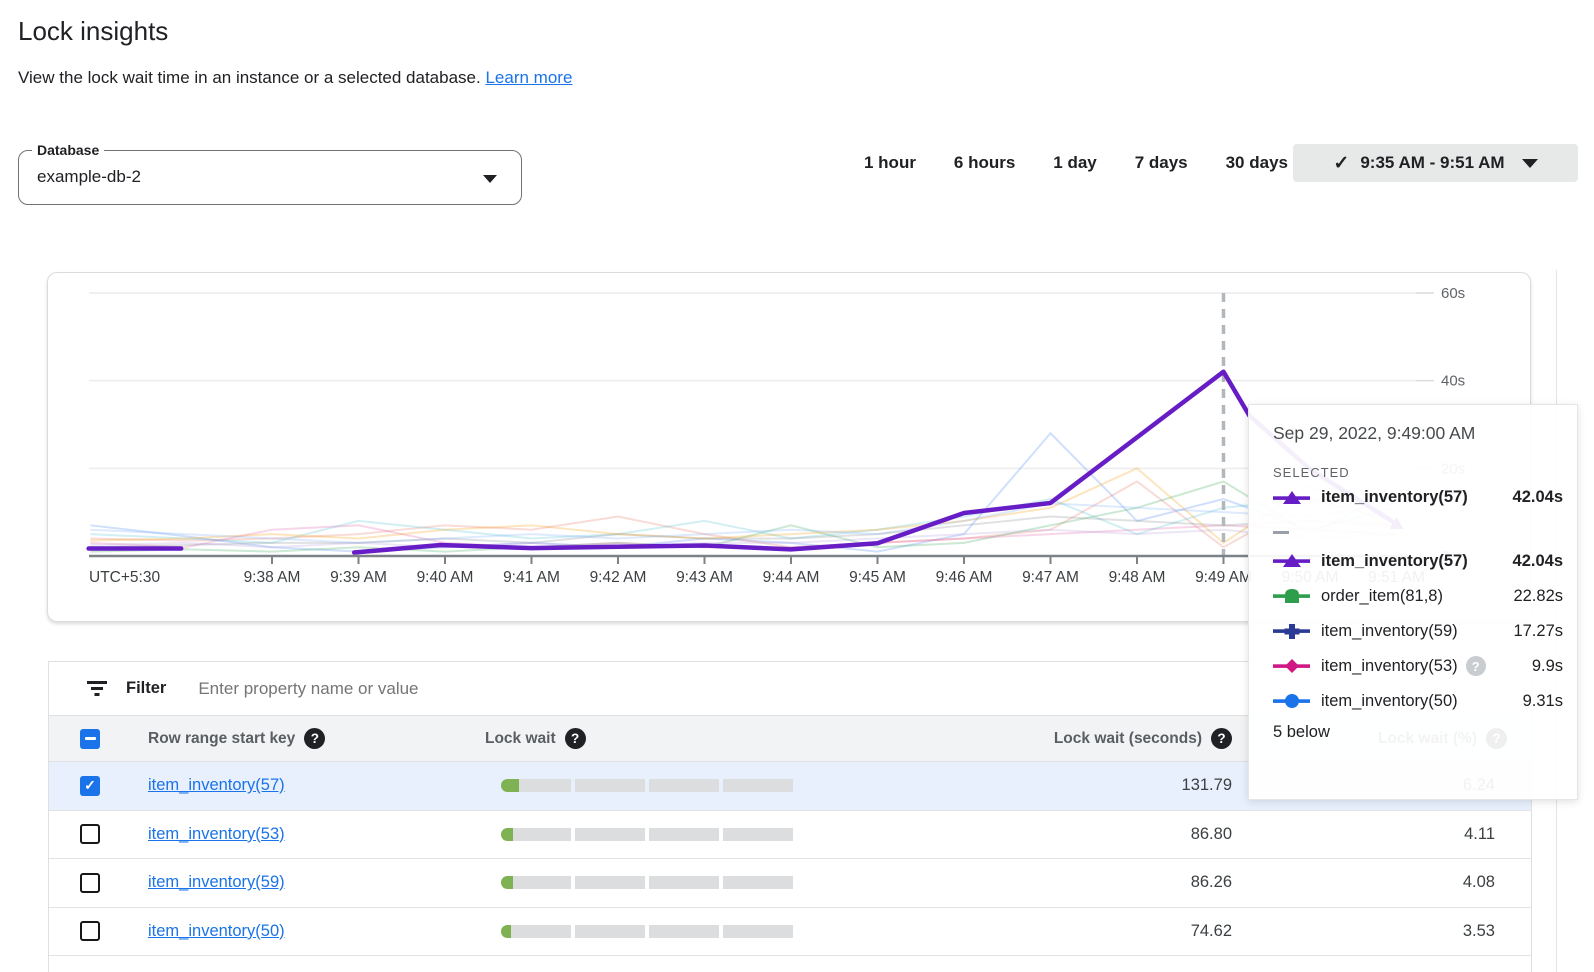 The height and width of the screenshot is (972, 1594). Describe the element at coordinates (704, 577) in the screenshot. I see `x-axis-tick-label: 9:43 AM` at that location.